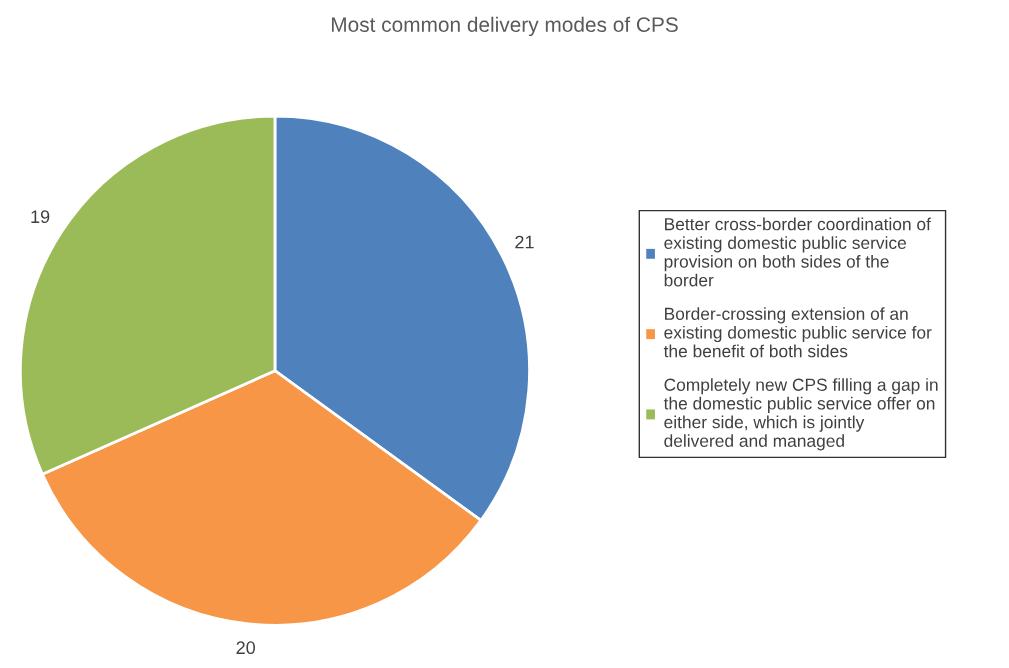  What do you see at coordinates (797, 252) in the screenshot?
I see `legend-label: Better cross-border coordination of existing domestic public service provision on both sides of the border` at bounding box center [797, 252].